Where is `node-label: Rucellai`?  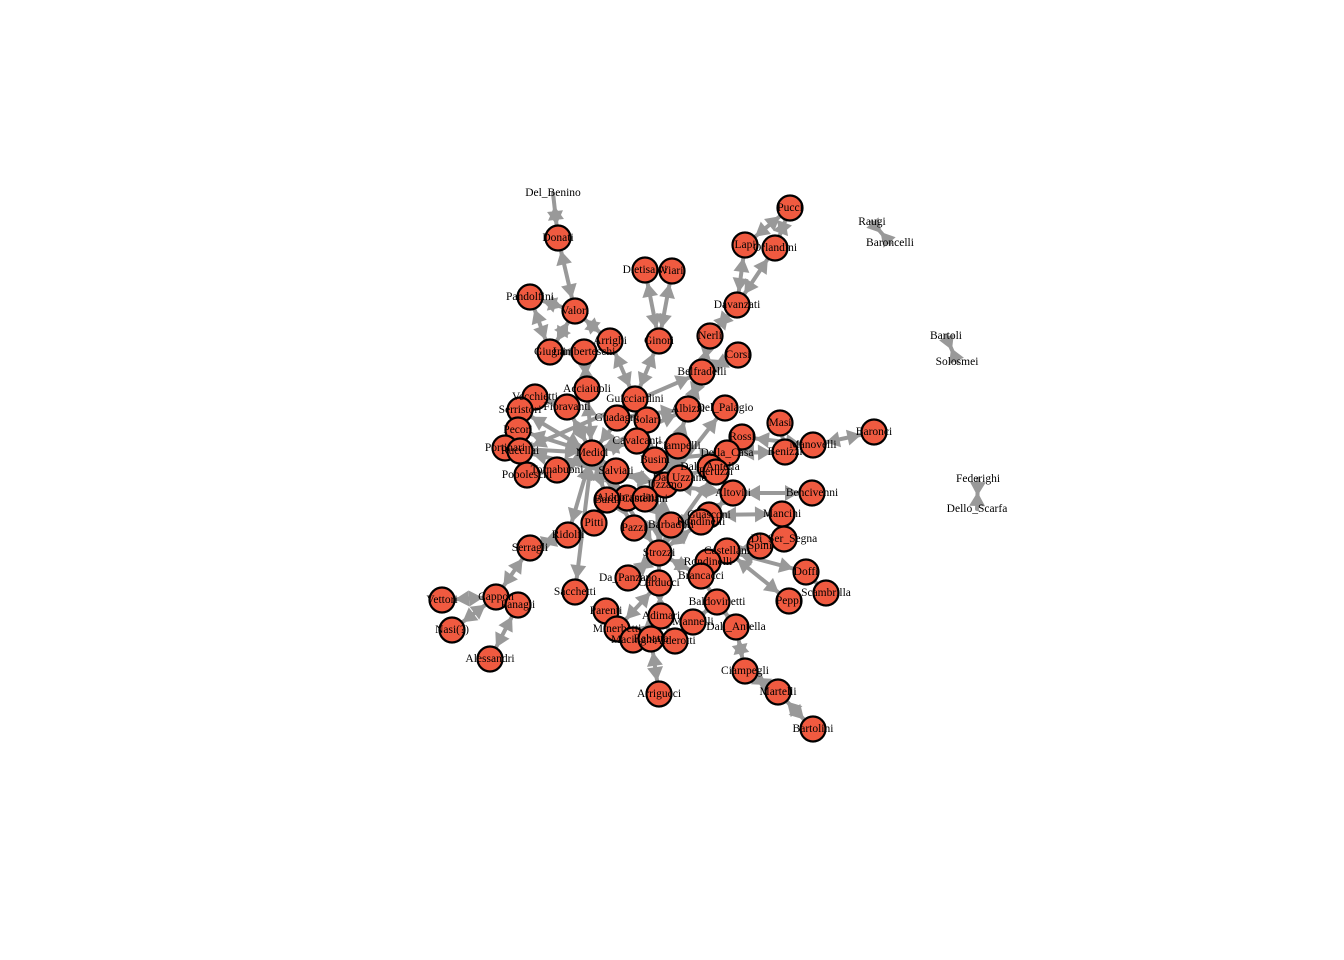 node-label: Rucellai is located at coordinates (520, 451).